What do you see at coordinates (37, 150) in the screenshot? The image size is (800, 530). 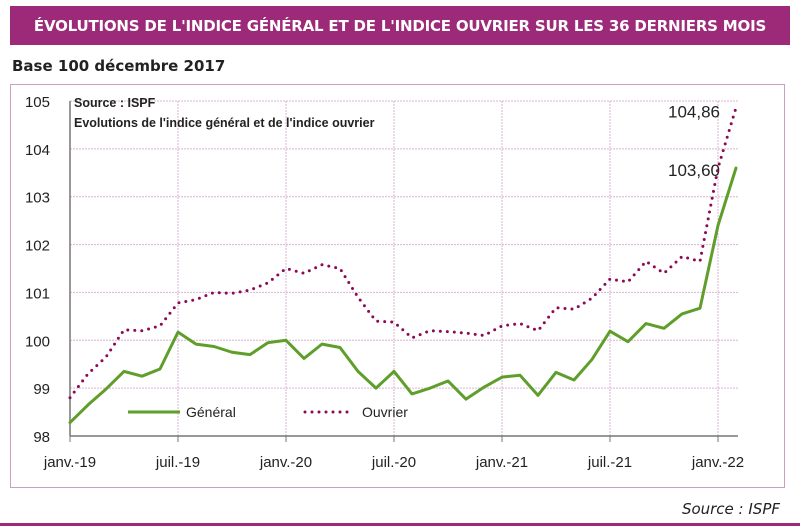 I see `y-tick-label: 104` at bounding box center [37, 150].